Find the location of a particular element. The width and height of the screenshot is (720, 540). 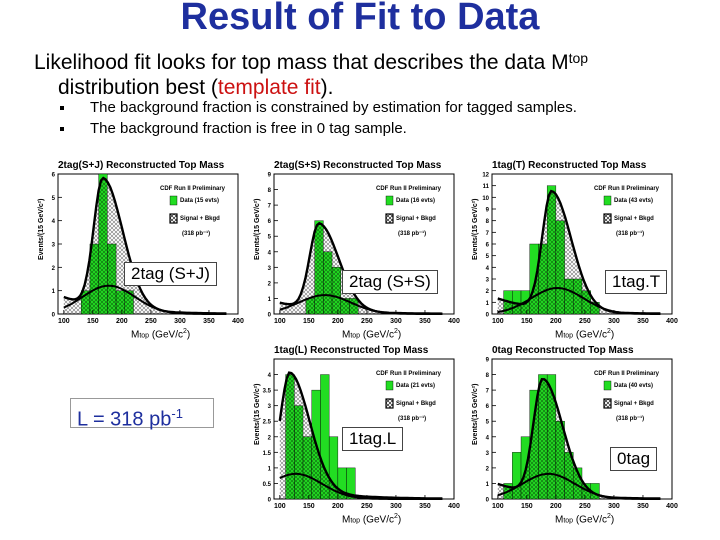

category-label: 2tag (S+S) is located at coordinates (390, 282).